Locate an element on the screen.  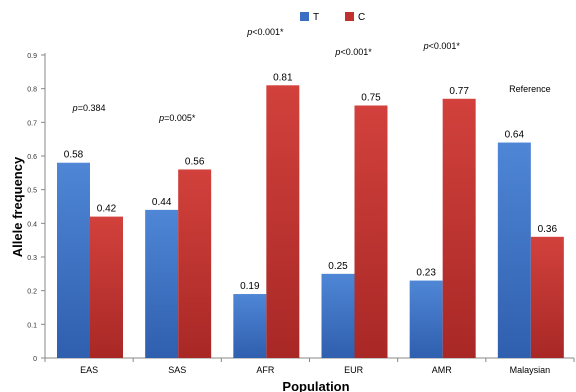
annotation-eur: p<0.001* is located at coordinates (353, 52).